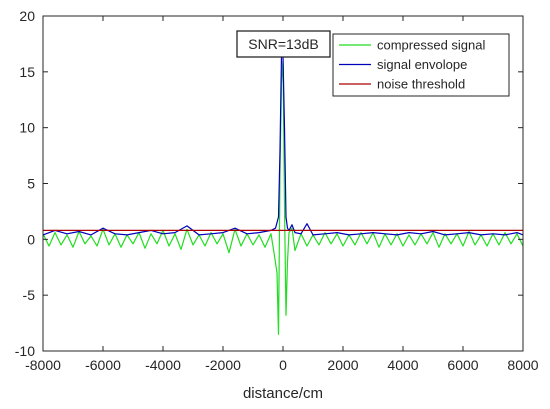 This screenshot has width=550, height=409. I want to click on snr-annotation: SNR=13dB, so click(283, 44).